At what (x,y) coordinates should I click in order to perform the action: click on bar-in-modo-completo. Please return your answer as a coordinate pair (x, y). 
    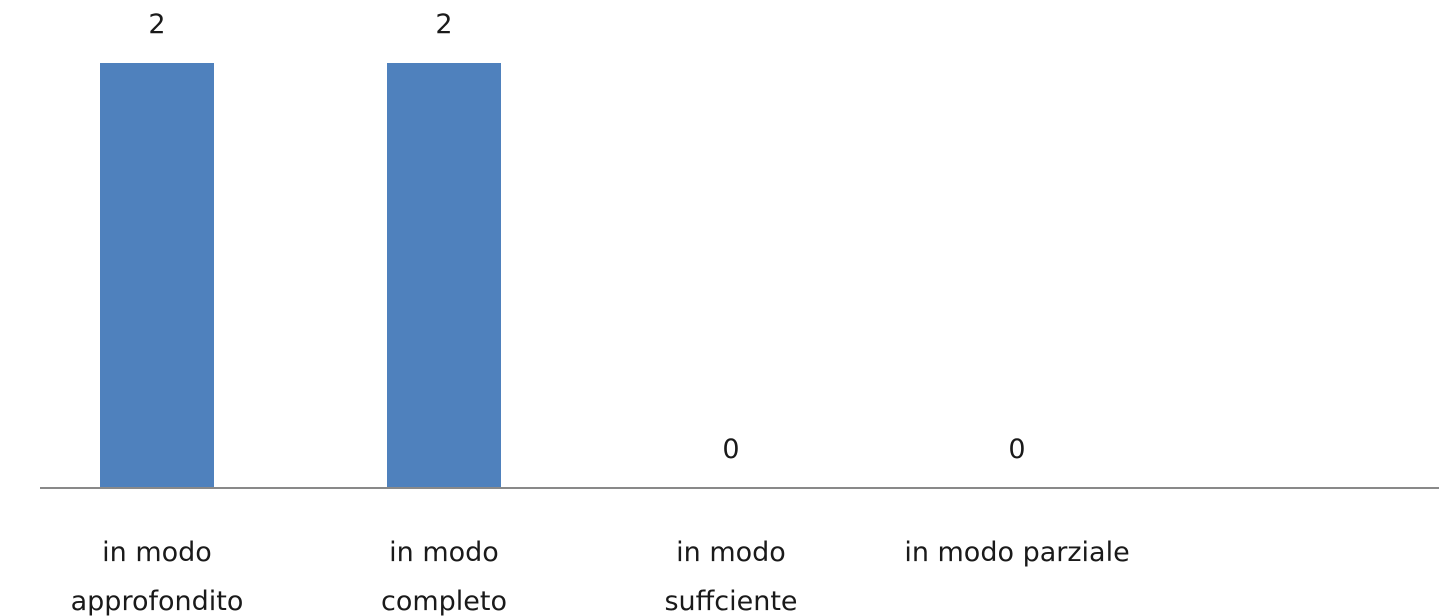
    Looking at the image, I should click on (444, 275).